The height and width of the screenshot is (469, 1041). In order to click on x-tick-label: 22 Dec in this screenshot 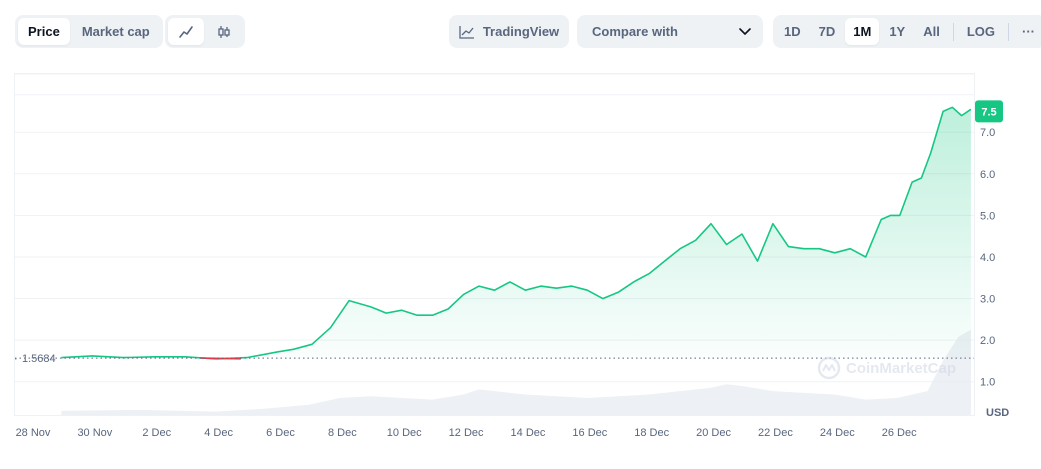, I will do `click(775, 433)`.